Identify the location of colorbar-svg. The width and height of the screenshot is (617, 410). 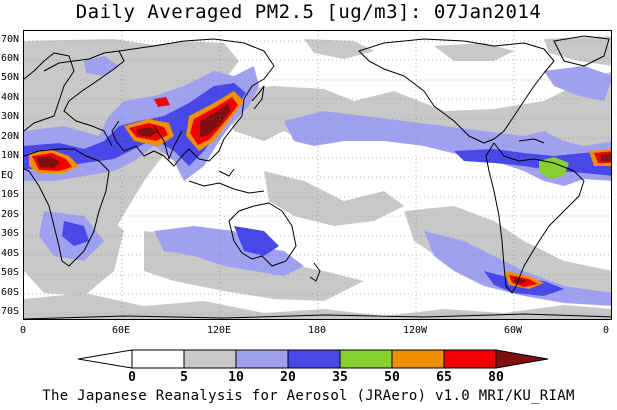
(313, 359).